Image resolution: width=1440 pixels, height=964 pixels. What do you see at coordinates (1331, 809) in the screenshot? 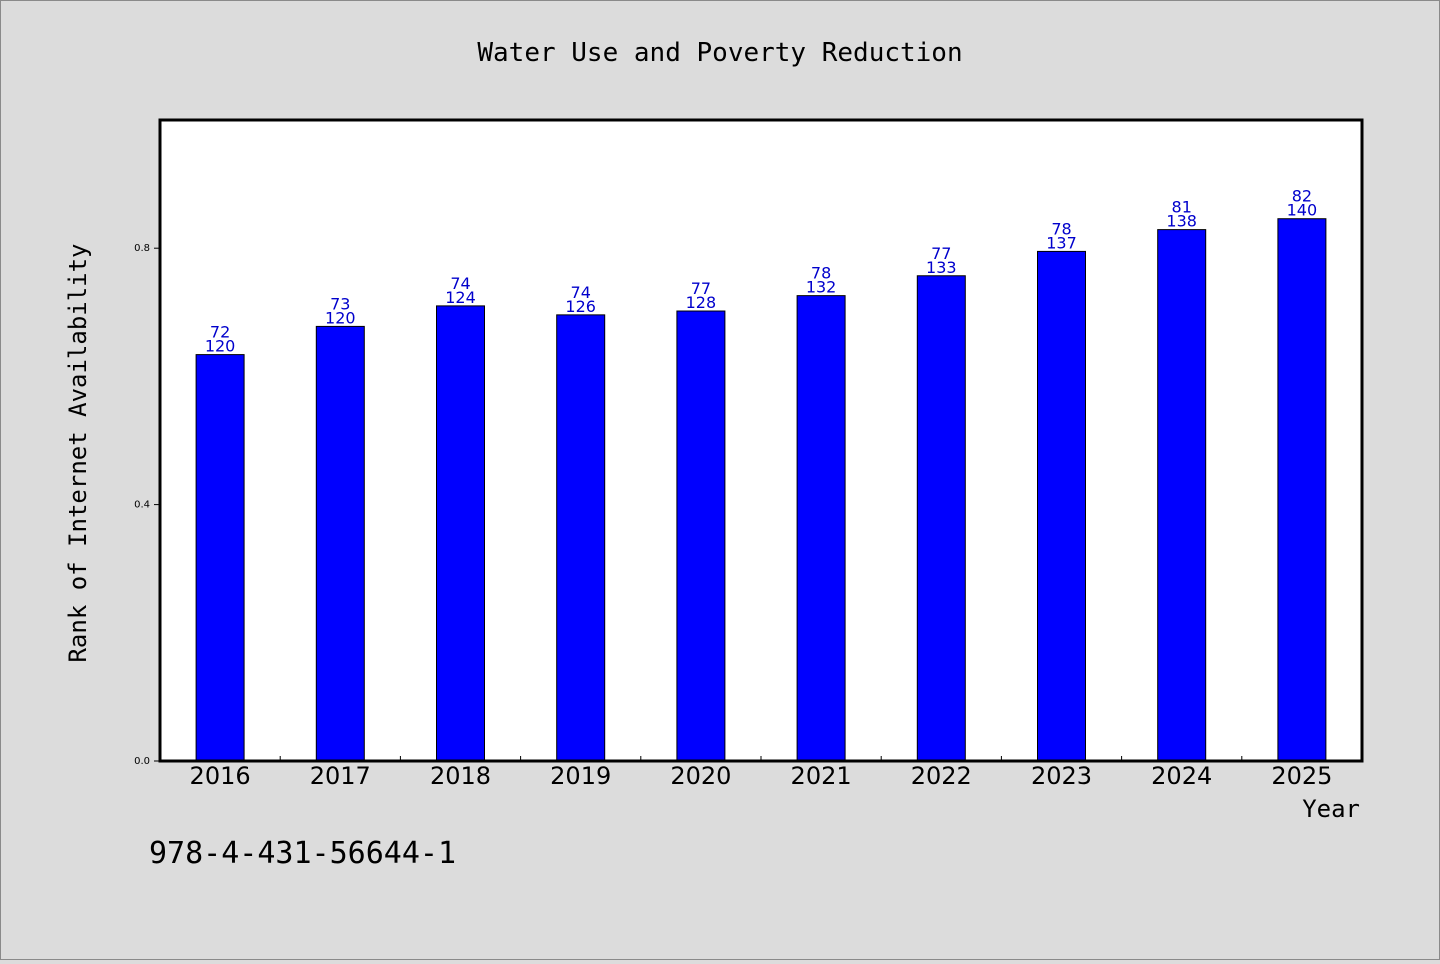
I see `x-axis-label: Year` at bounding box center [1331, 809].